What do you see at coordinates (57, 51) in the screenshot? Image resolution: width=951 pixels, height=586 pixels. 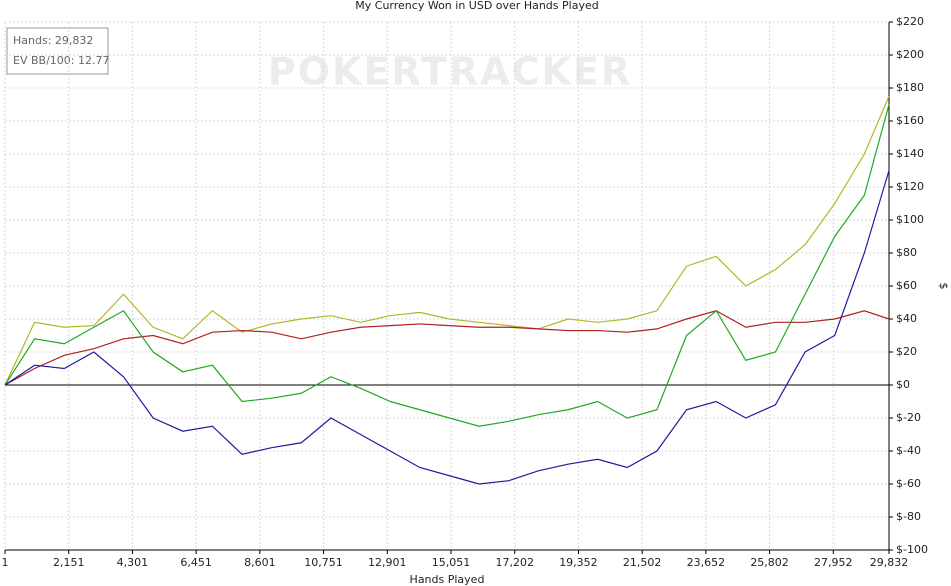 I see `info-box` at bounding box center [57, 51].